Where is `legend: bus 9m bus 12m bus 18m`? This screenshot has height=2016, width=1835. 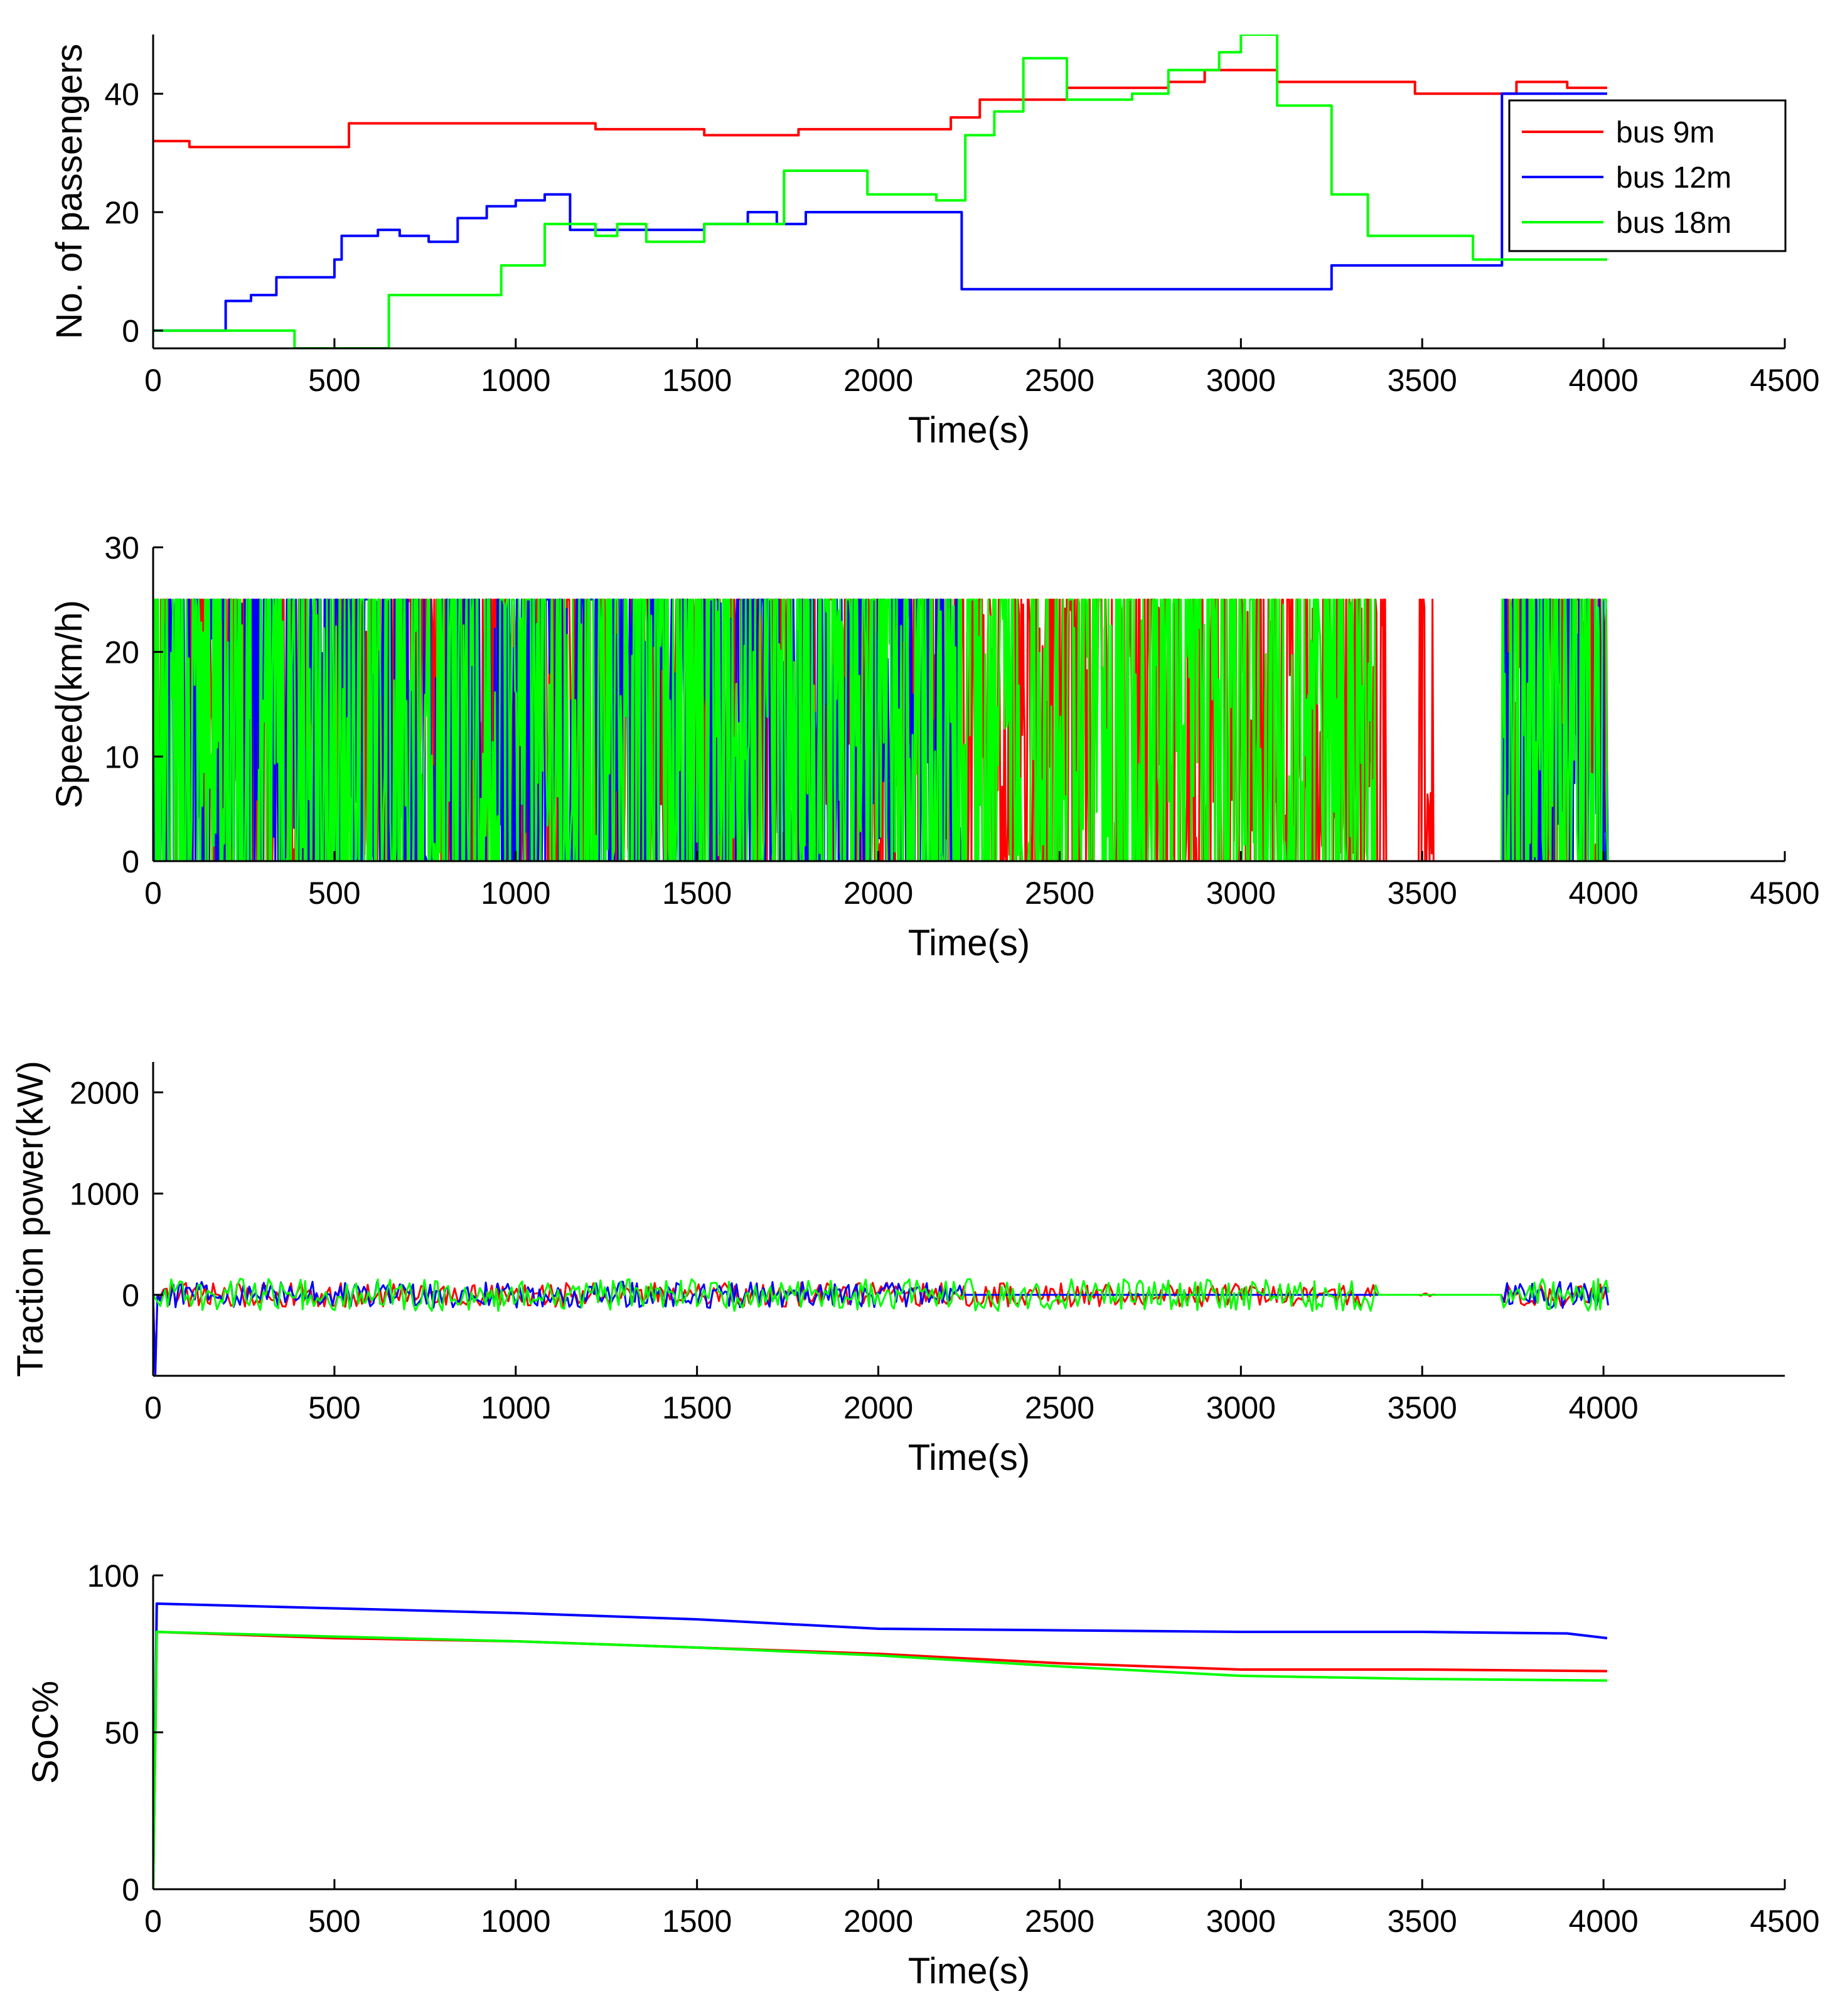 legend: bus 9m bus 12m bus 18m is located at coordinates (1648, 175).